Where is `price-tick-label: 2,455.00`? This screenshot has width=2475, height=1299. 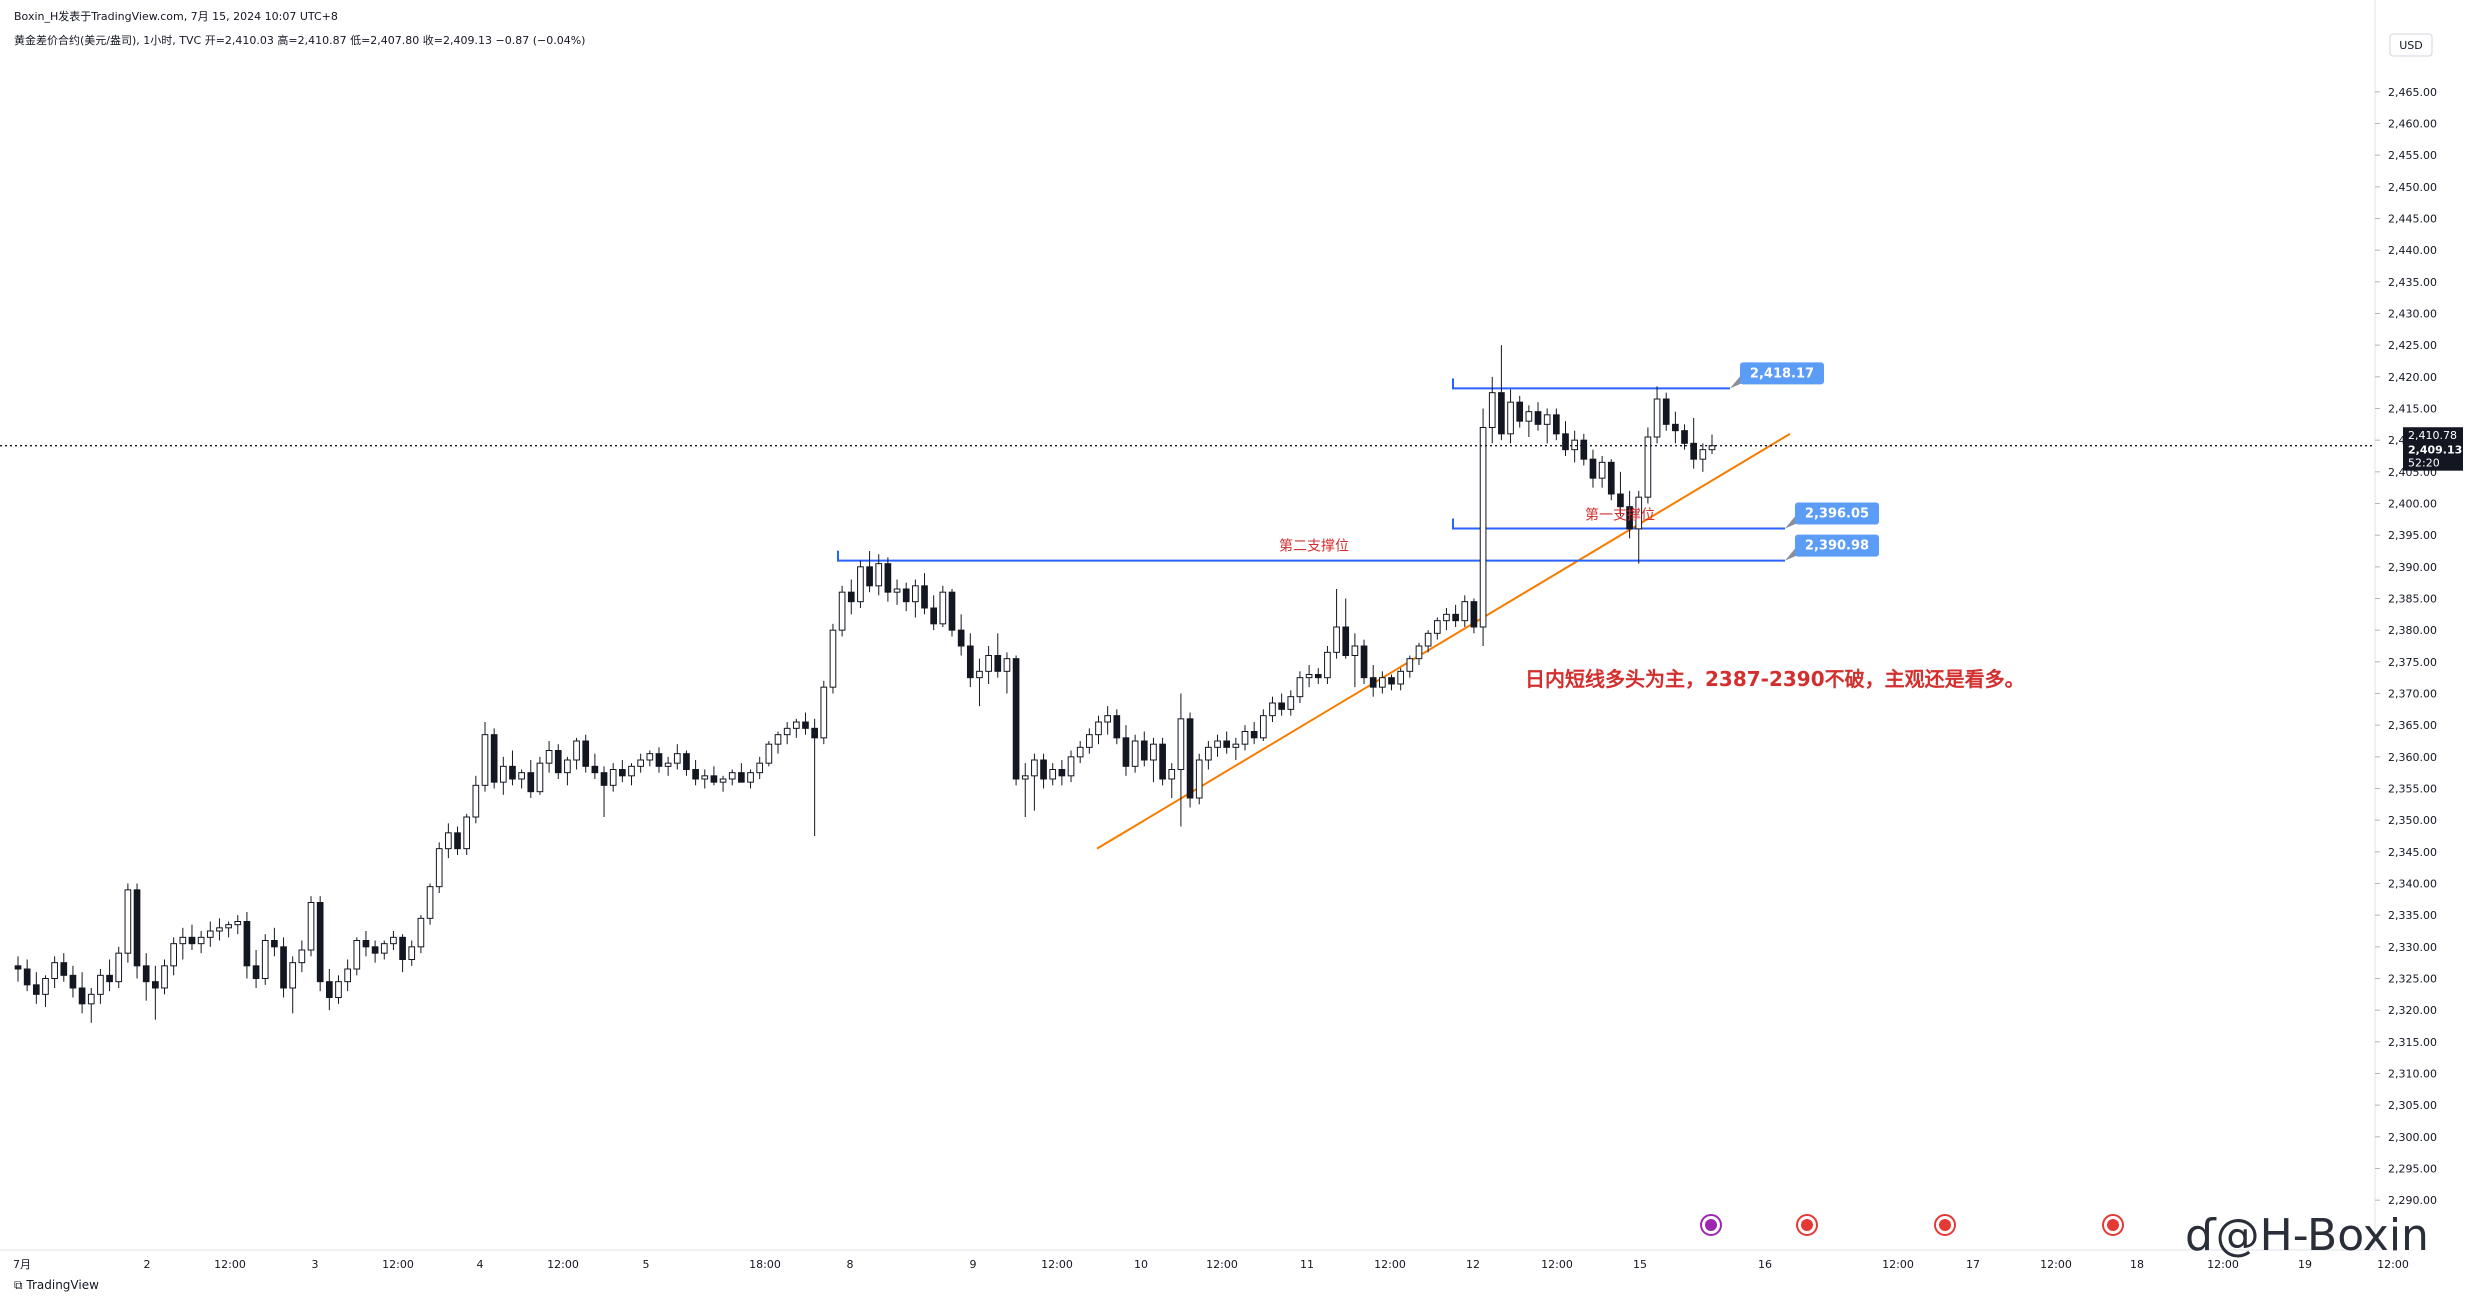
price-tick-label: 2,455.00 is located at coordinates (2412, 155).